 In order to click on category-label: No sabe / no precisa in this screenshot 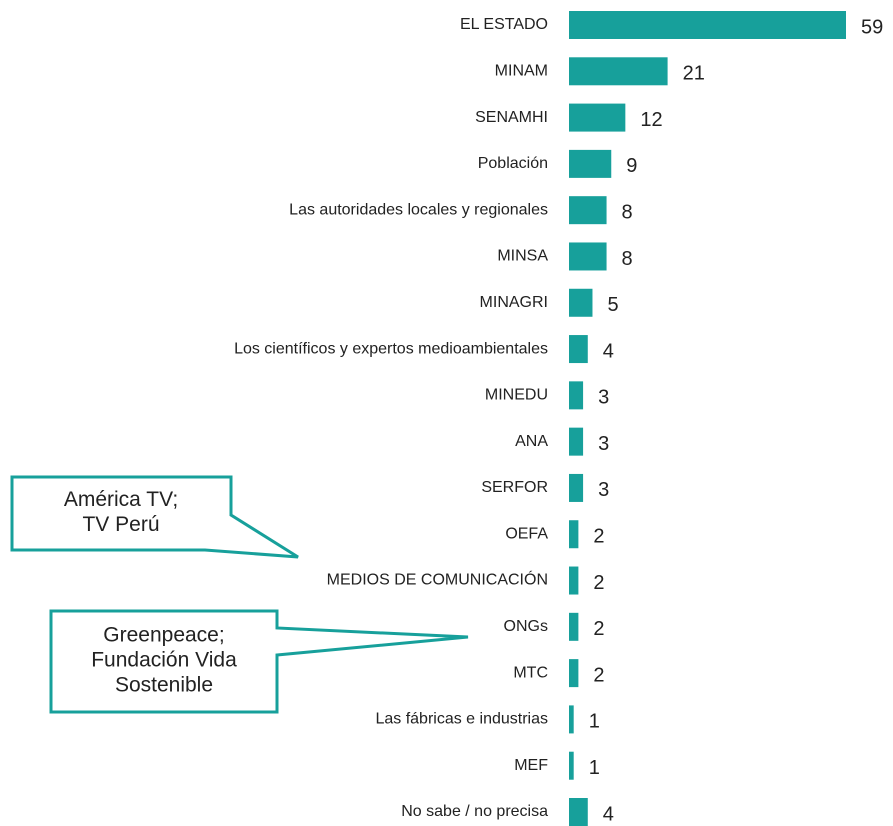, I will do `click(474, 811)`.